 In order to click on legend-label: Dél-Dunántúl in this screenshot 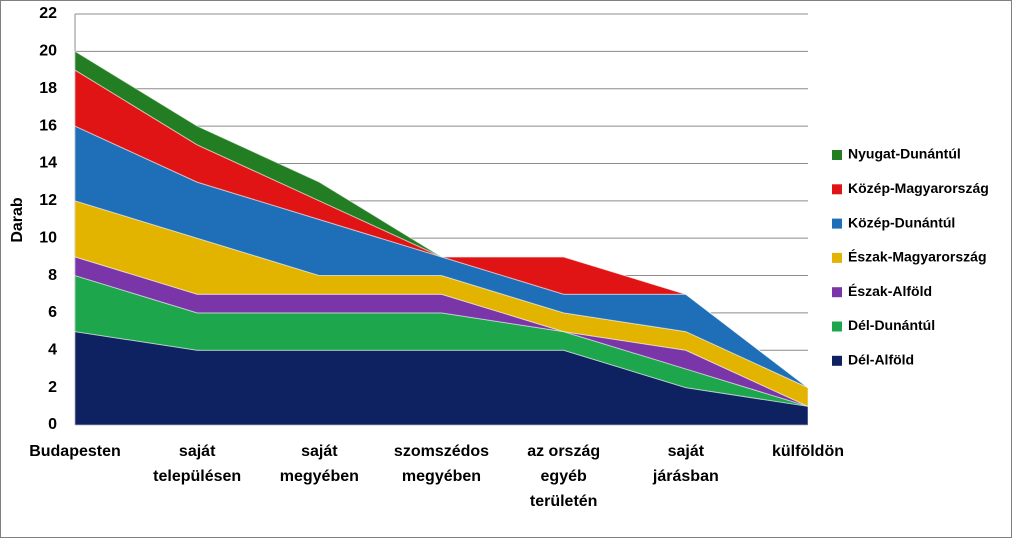, I will do `click(891, 325)`.